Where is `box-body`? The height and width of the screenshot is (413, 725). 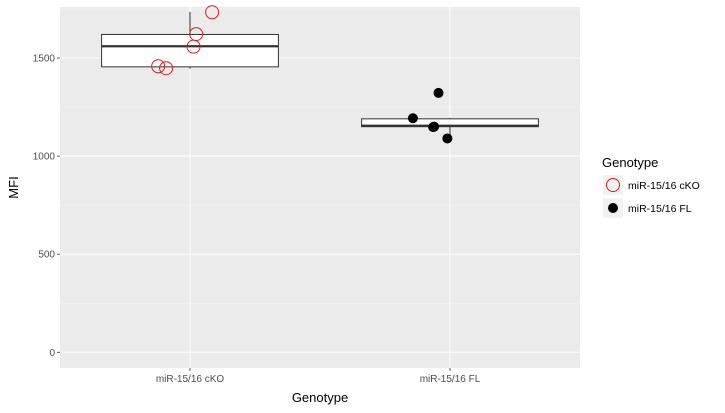
box-body is located at coordinates (190, 50).